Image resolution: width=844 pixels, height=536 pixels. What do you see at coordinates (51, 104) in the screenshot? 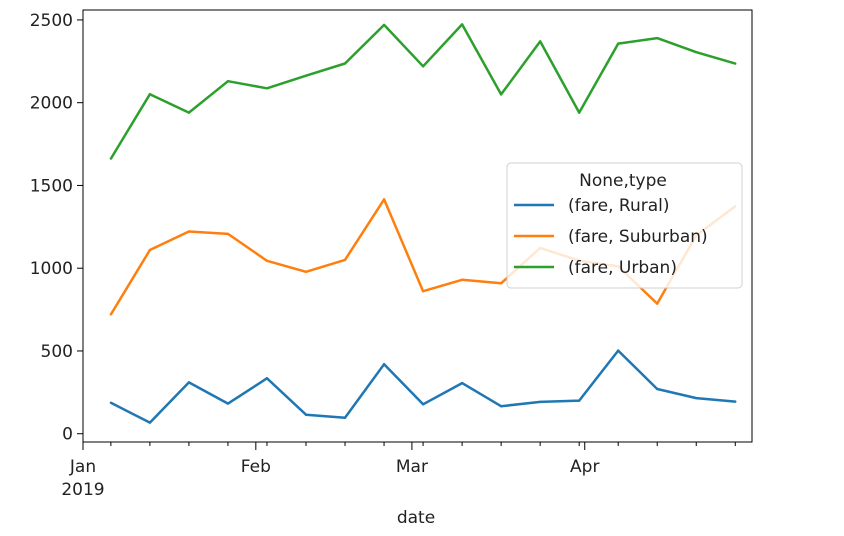
I see `y-tick-label: 2000` at bounding box center [51, 104].